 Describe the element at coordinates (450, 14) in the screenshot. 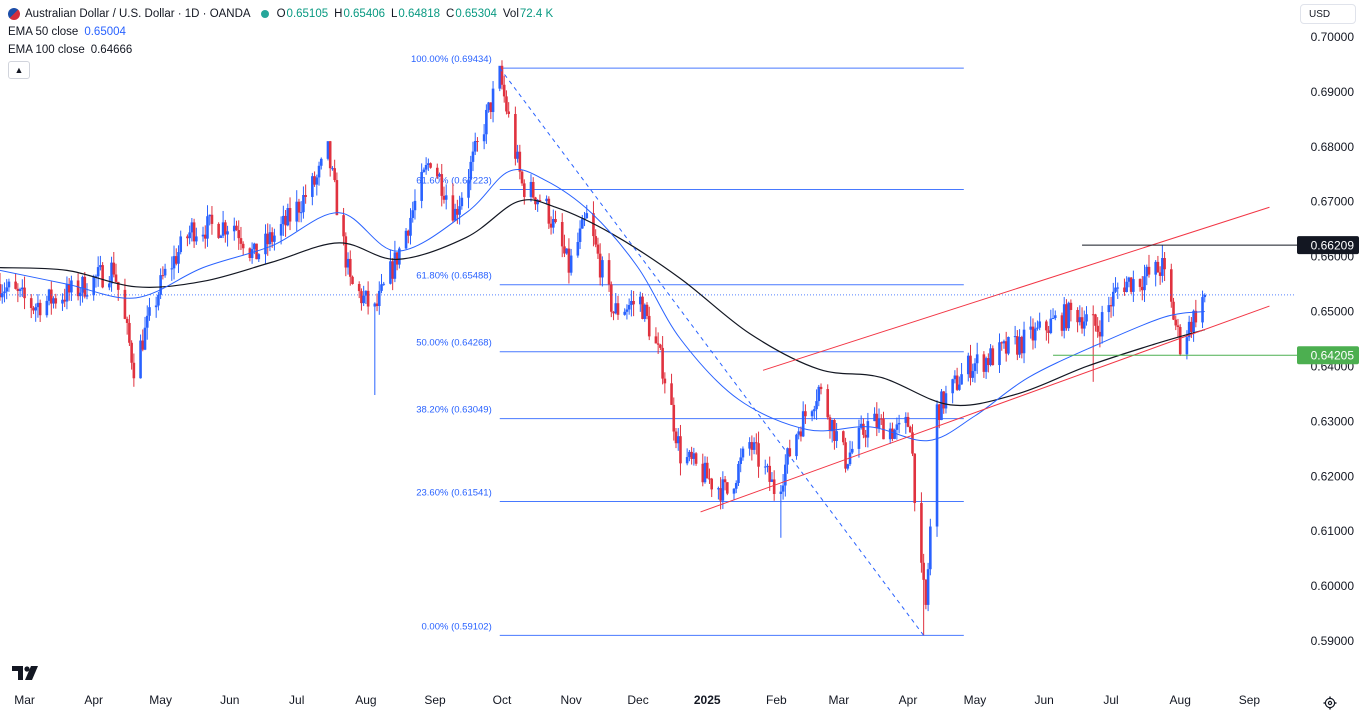

I see `ohlc-close-key: C` at that location.